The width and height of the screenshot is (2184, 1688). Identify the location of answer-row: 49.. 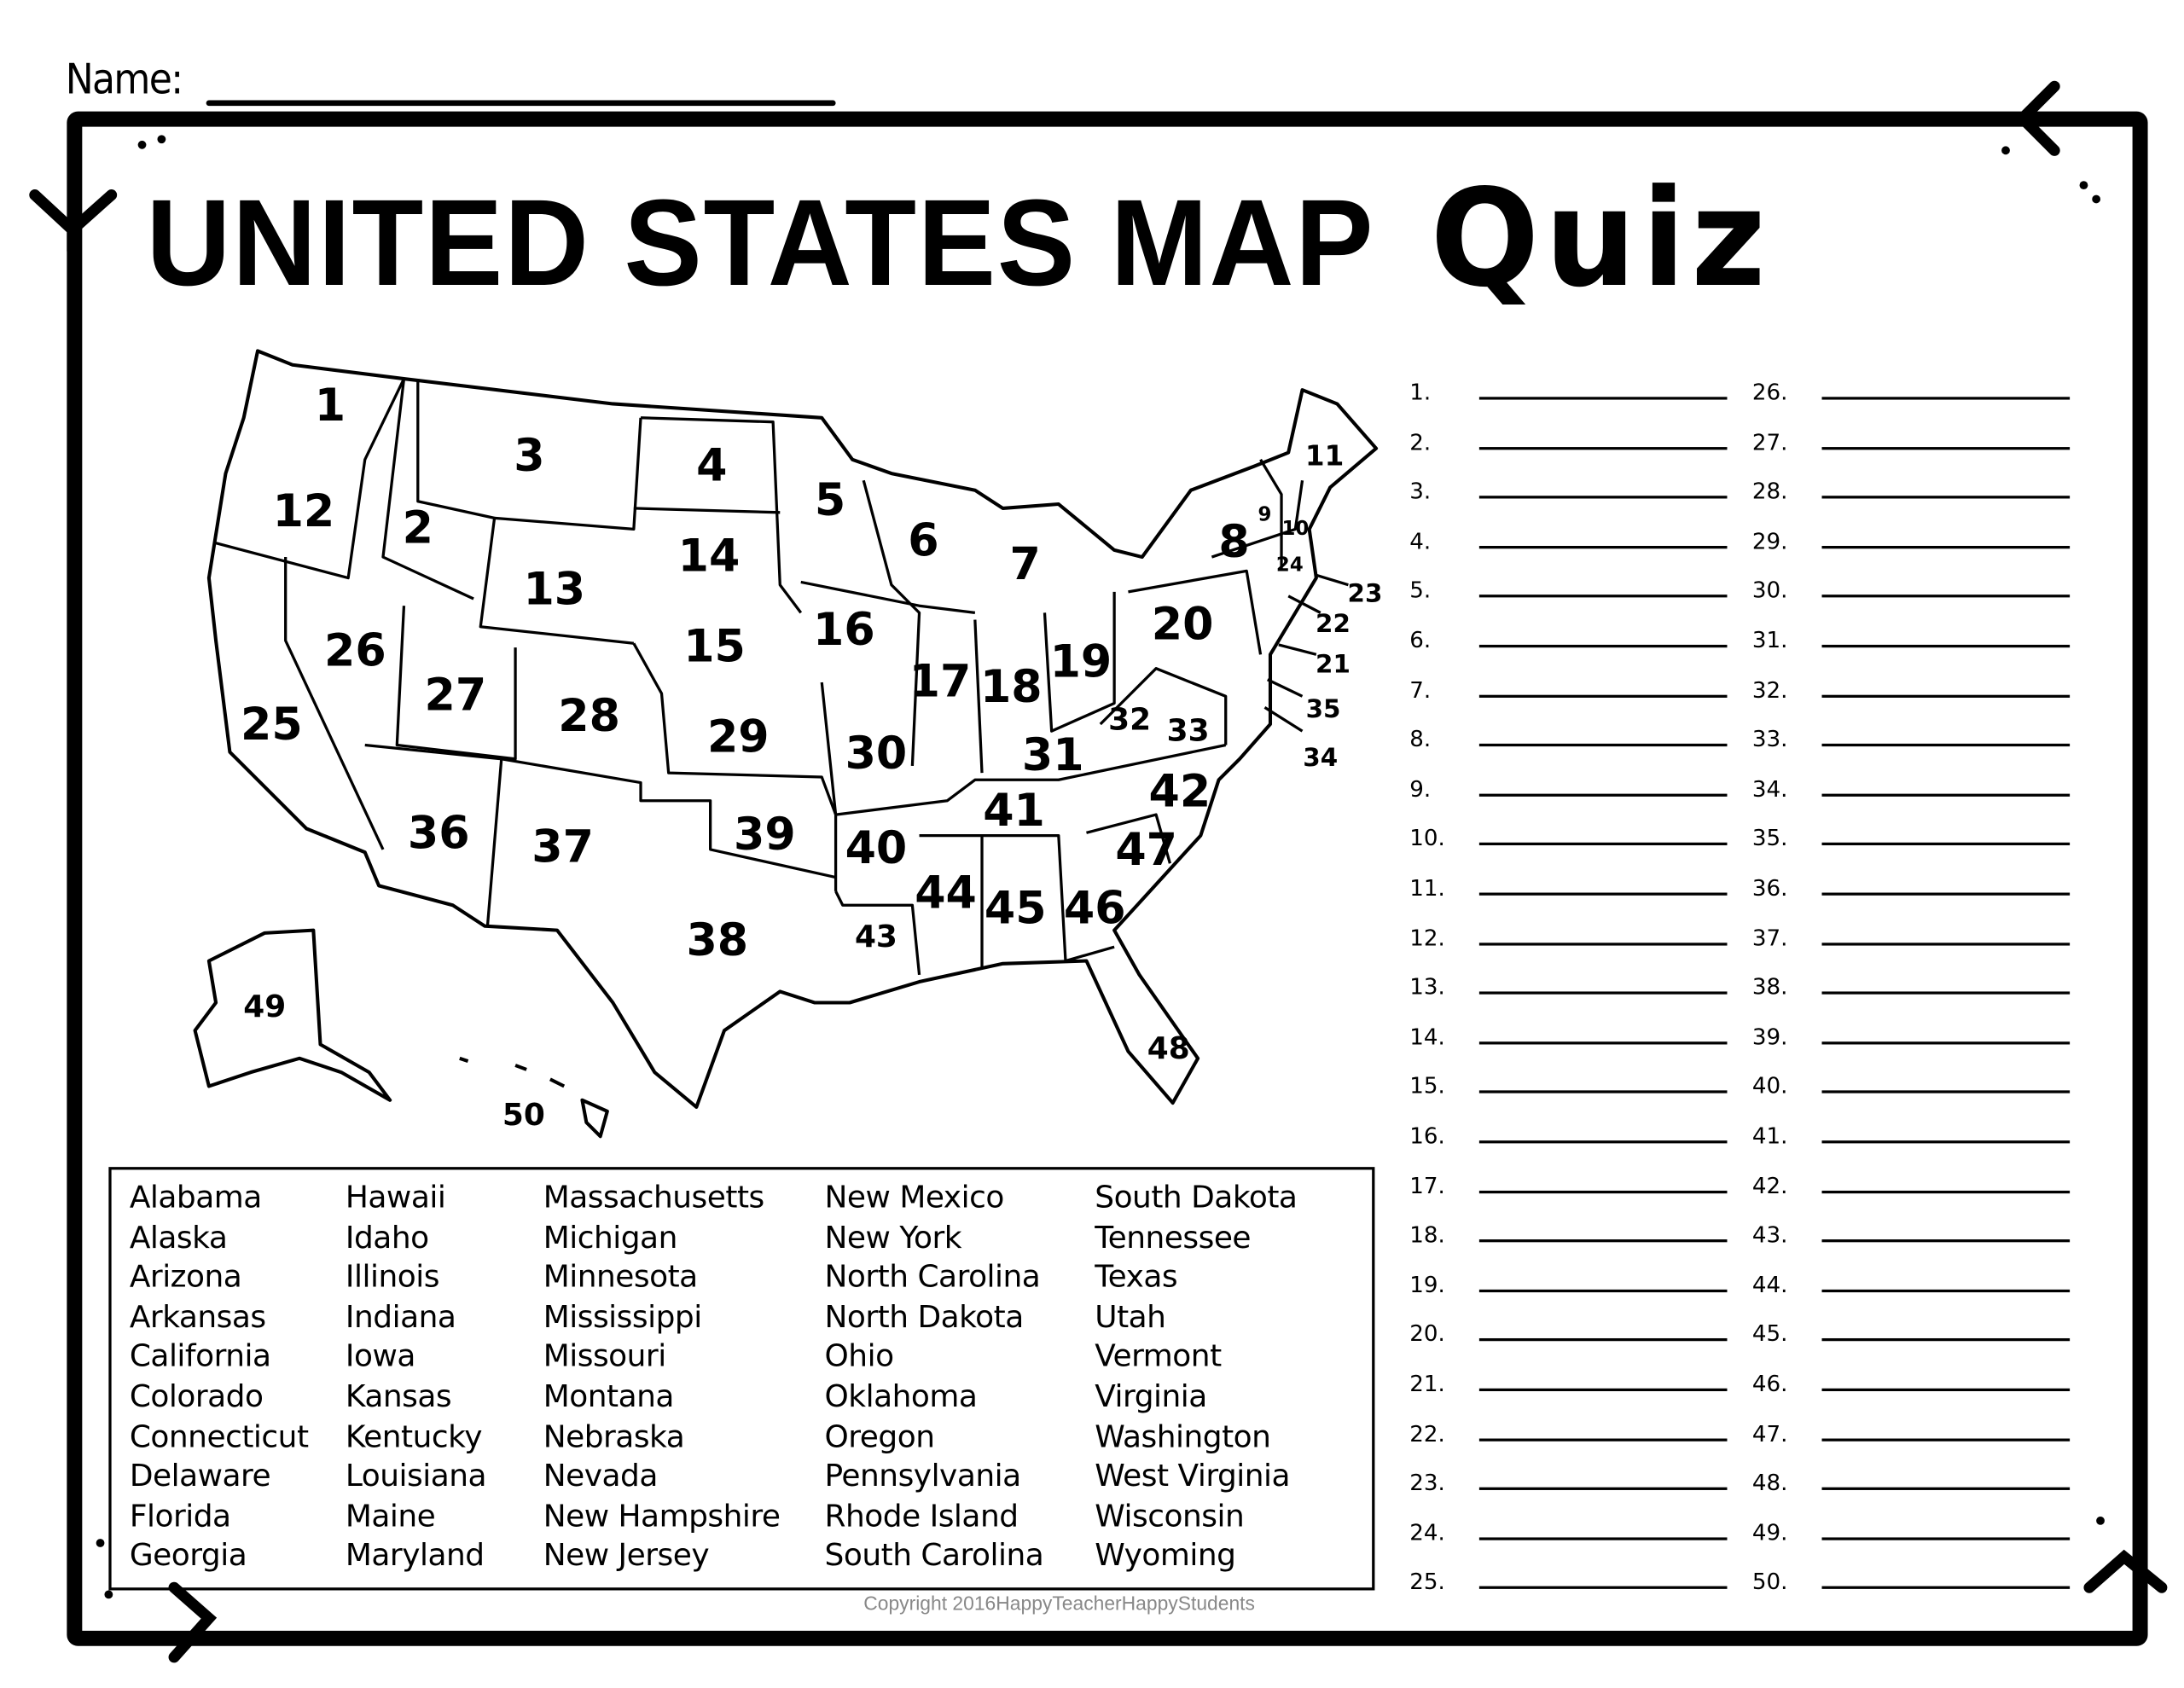
(1920, 1540).